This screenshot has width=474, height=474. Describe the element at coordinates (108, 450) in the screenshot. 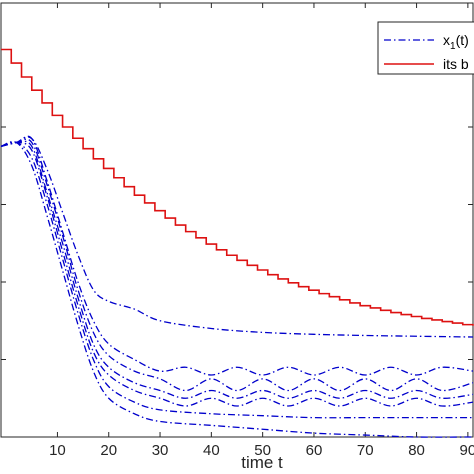

I see `x-tick-label: 20` at that location.